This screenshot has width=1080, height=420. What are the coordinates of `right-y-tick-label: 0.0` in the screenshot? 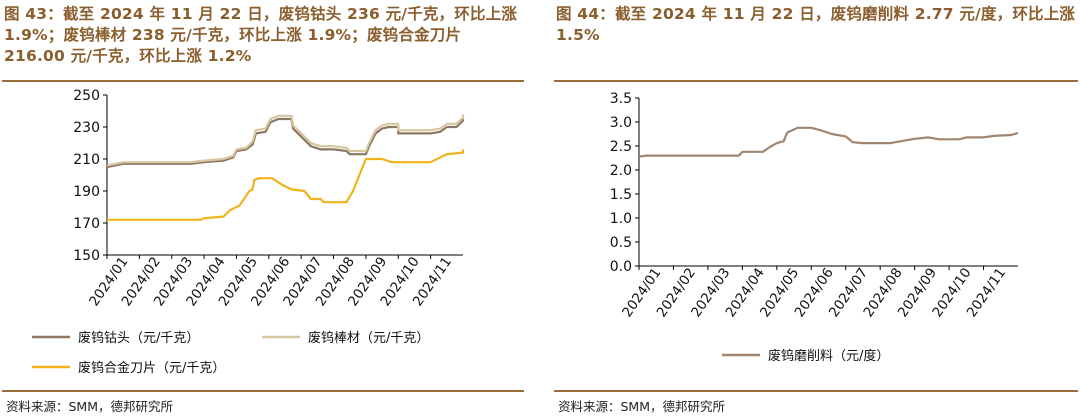 It's located at (621, 267).